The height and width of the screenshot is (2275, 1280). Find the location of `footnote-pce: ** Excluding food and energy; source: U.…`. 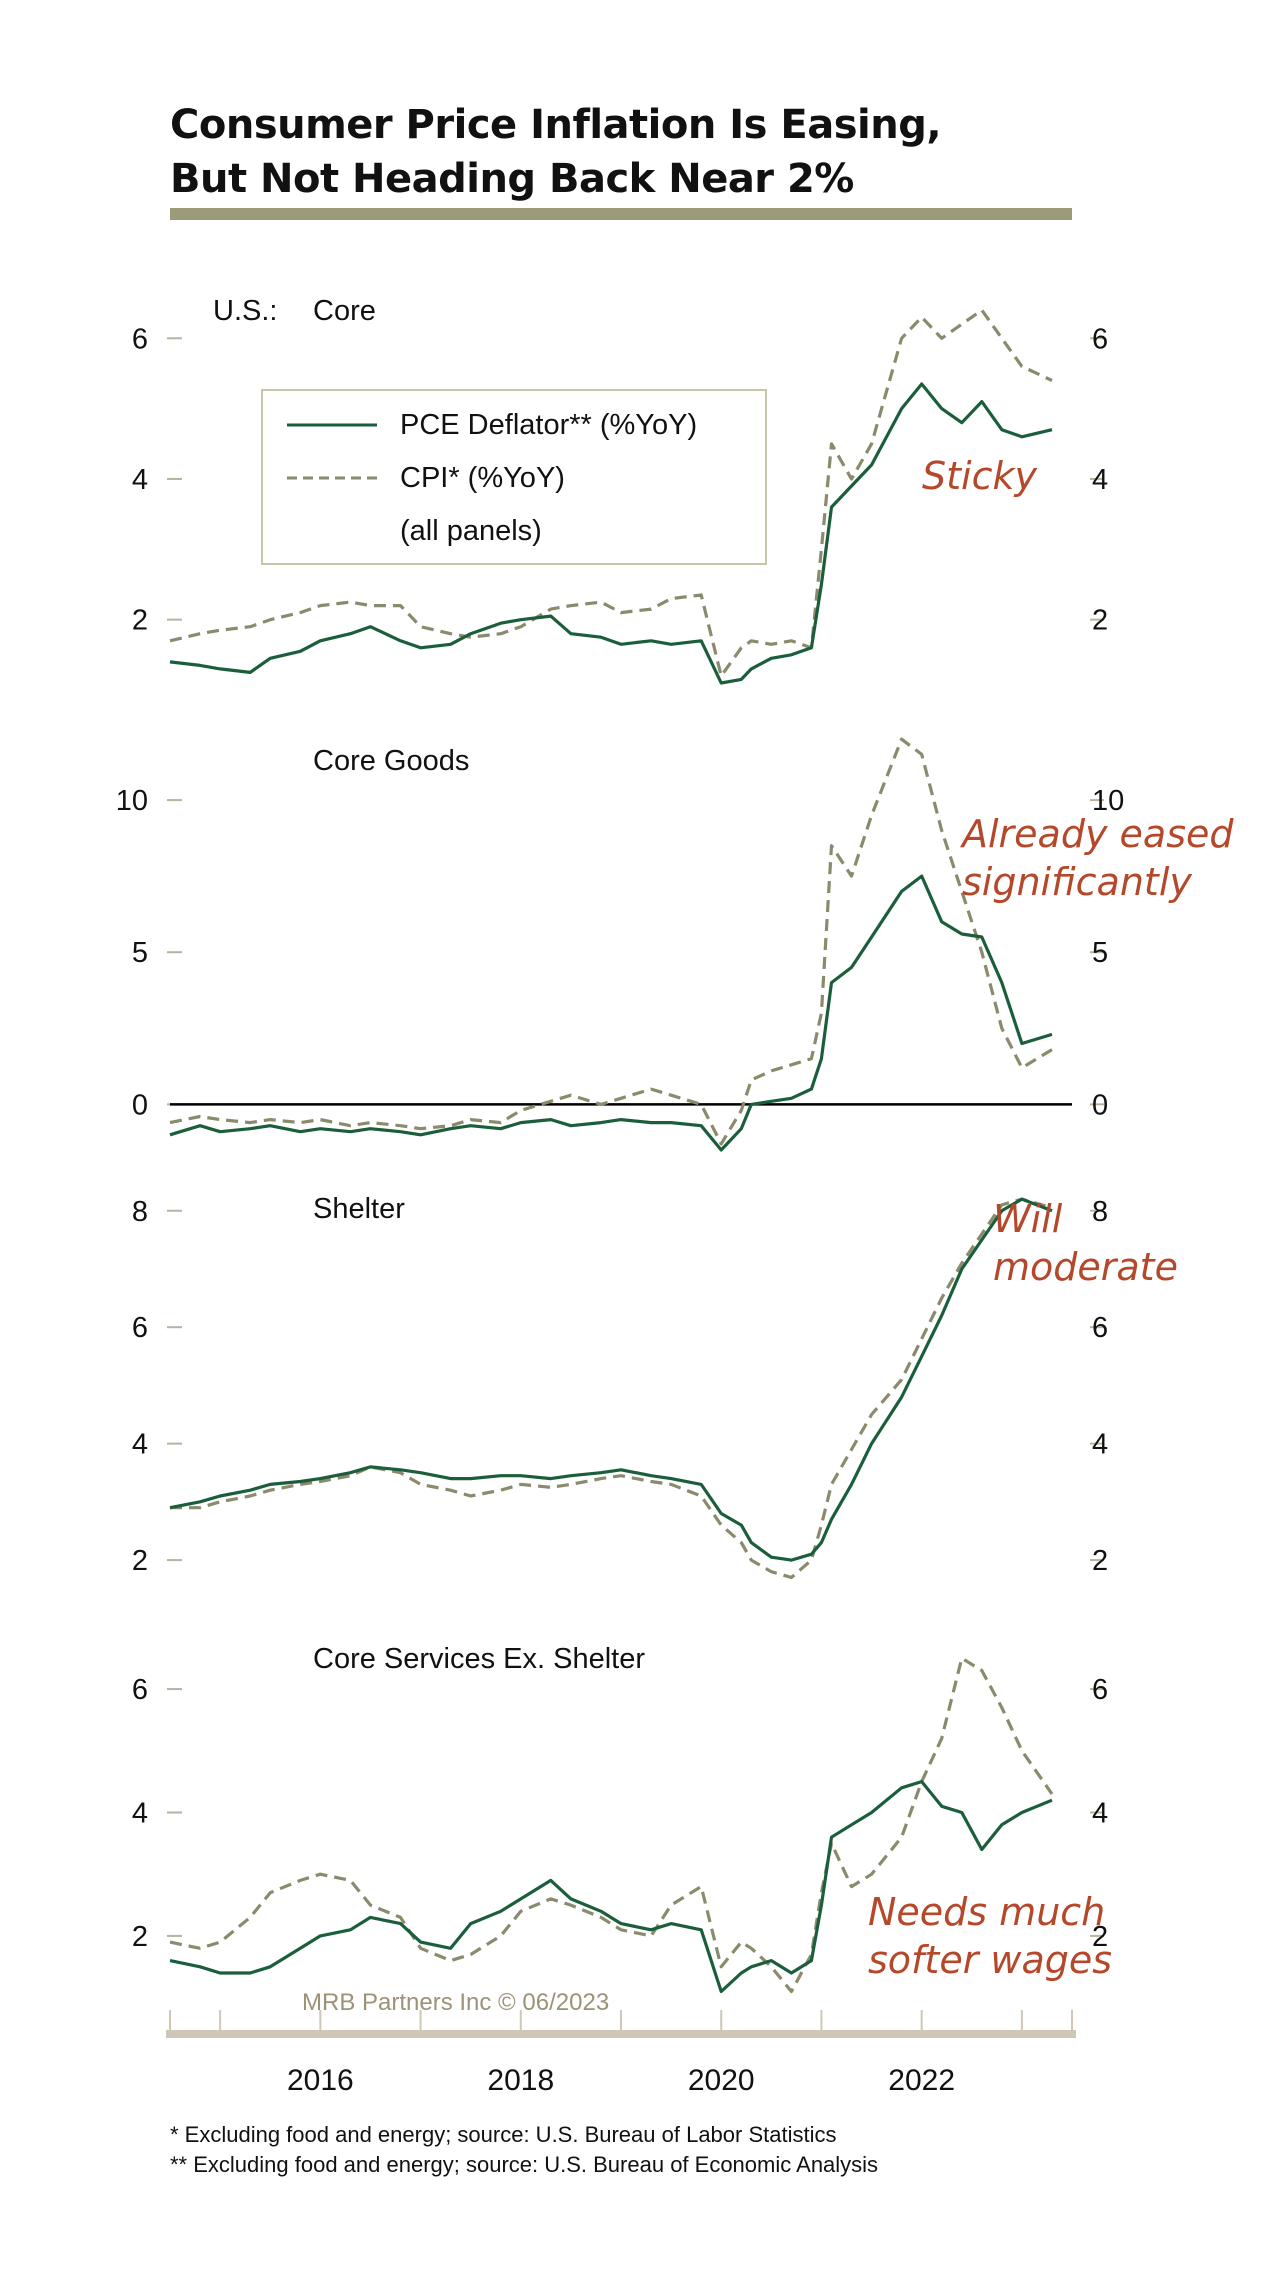

footnote-pce: ** Excluding food and energy; source: U.… is located at coordinates (524, 2164).